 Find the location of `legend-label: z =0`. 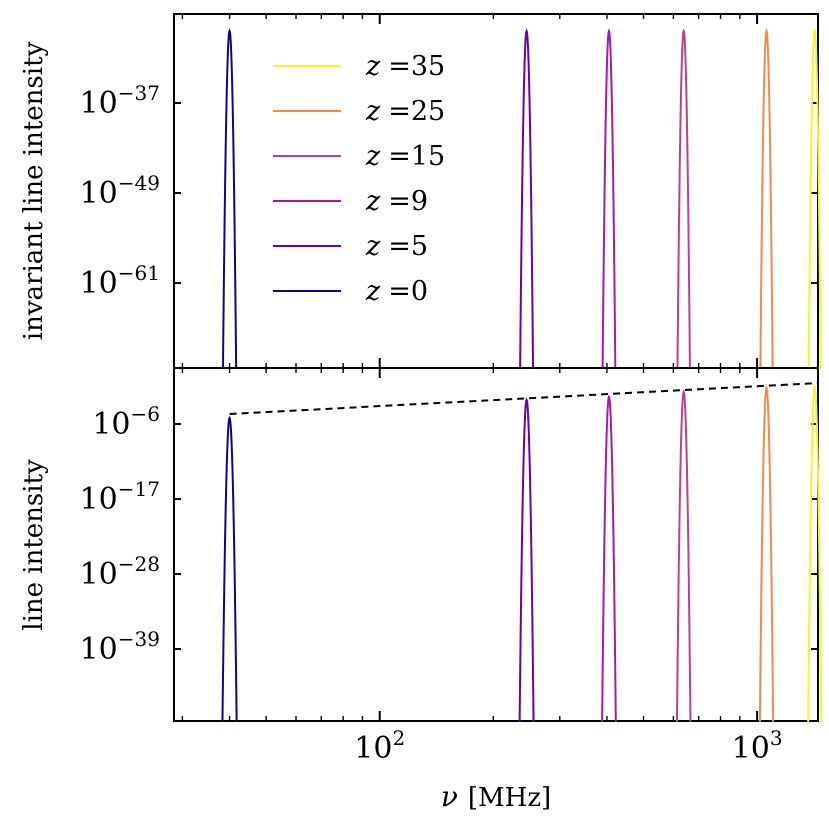

legend-label: z =0 is located at coordinates (396, 291).